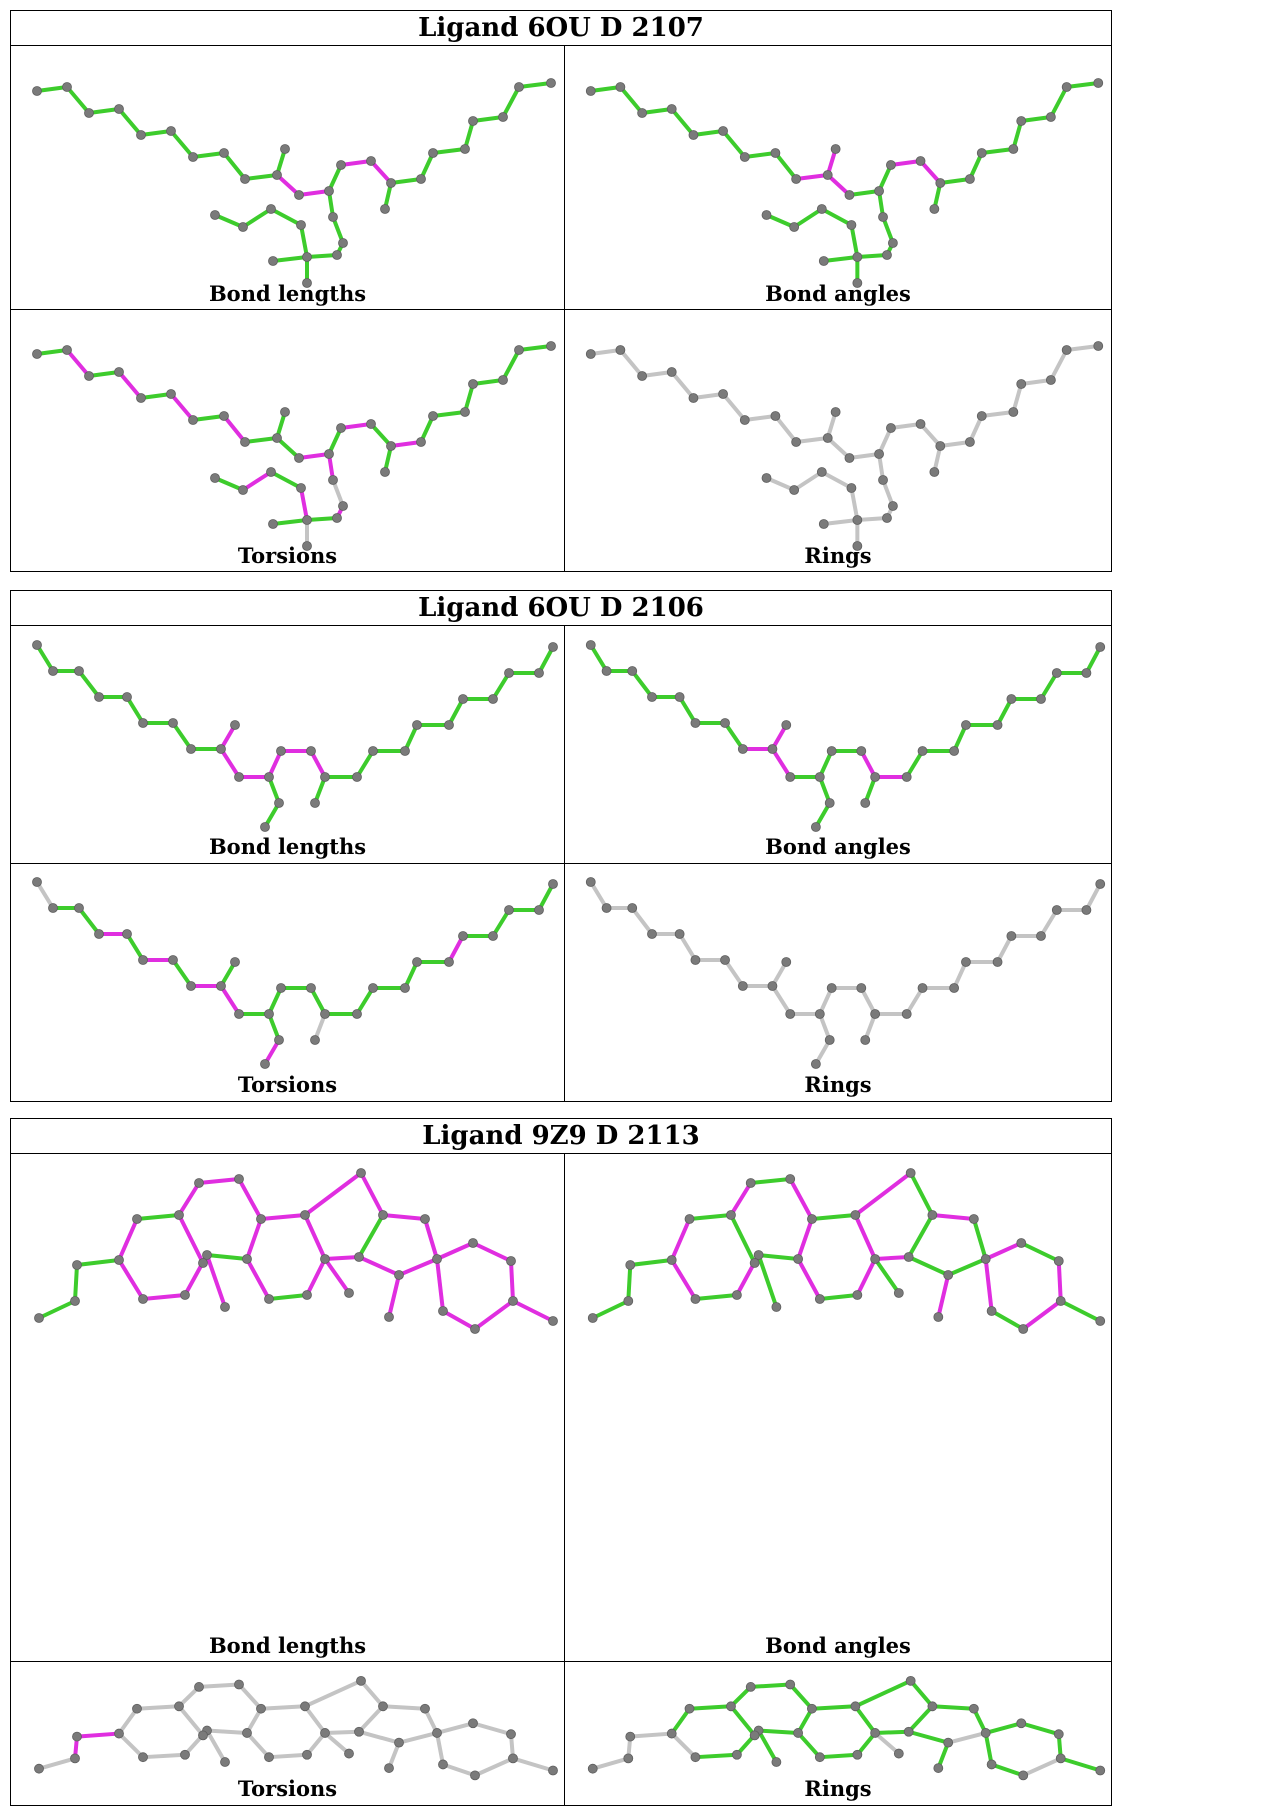 The width and height of the screenshot is (1278, 1806). Describe the element at coordinates (564, 308) in the screenshot. I see `panel-divider-vertical` at that location.